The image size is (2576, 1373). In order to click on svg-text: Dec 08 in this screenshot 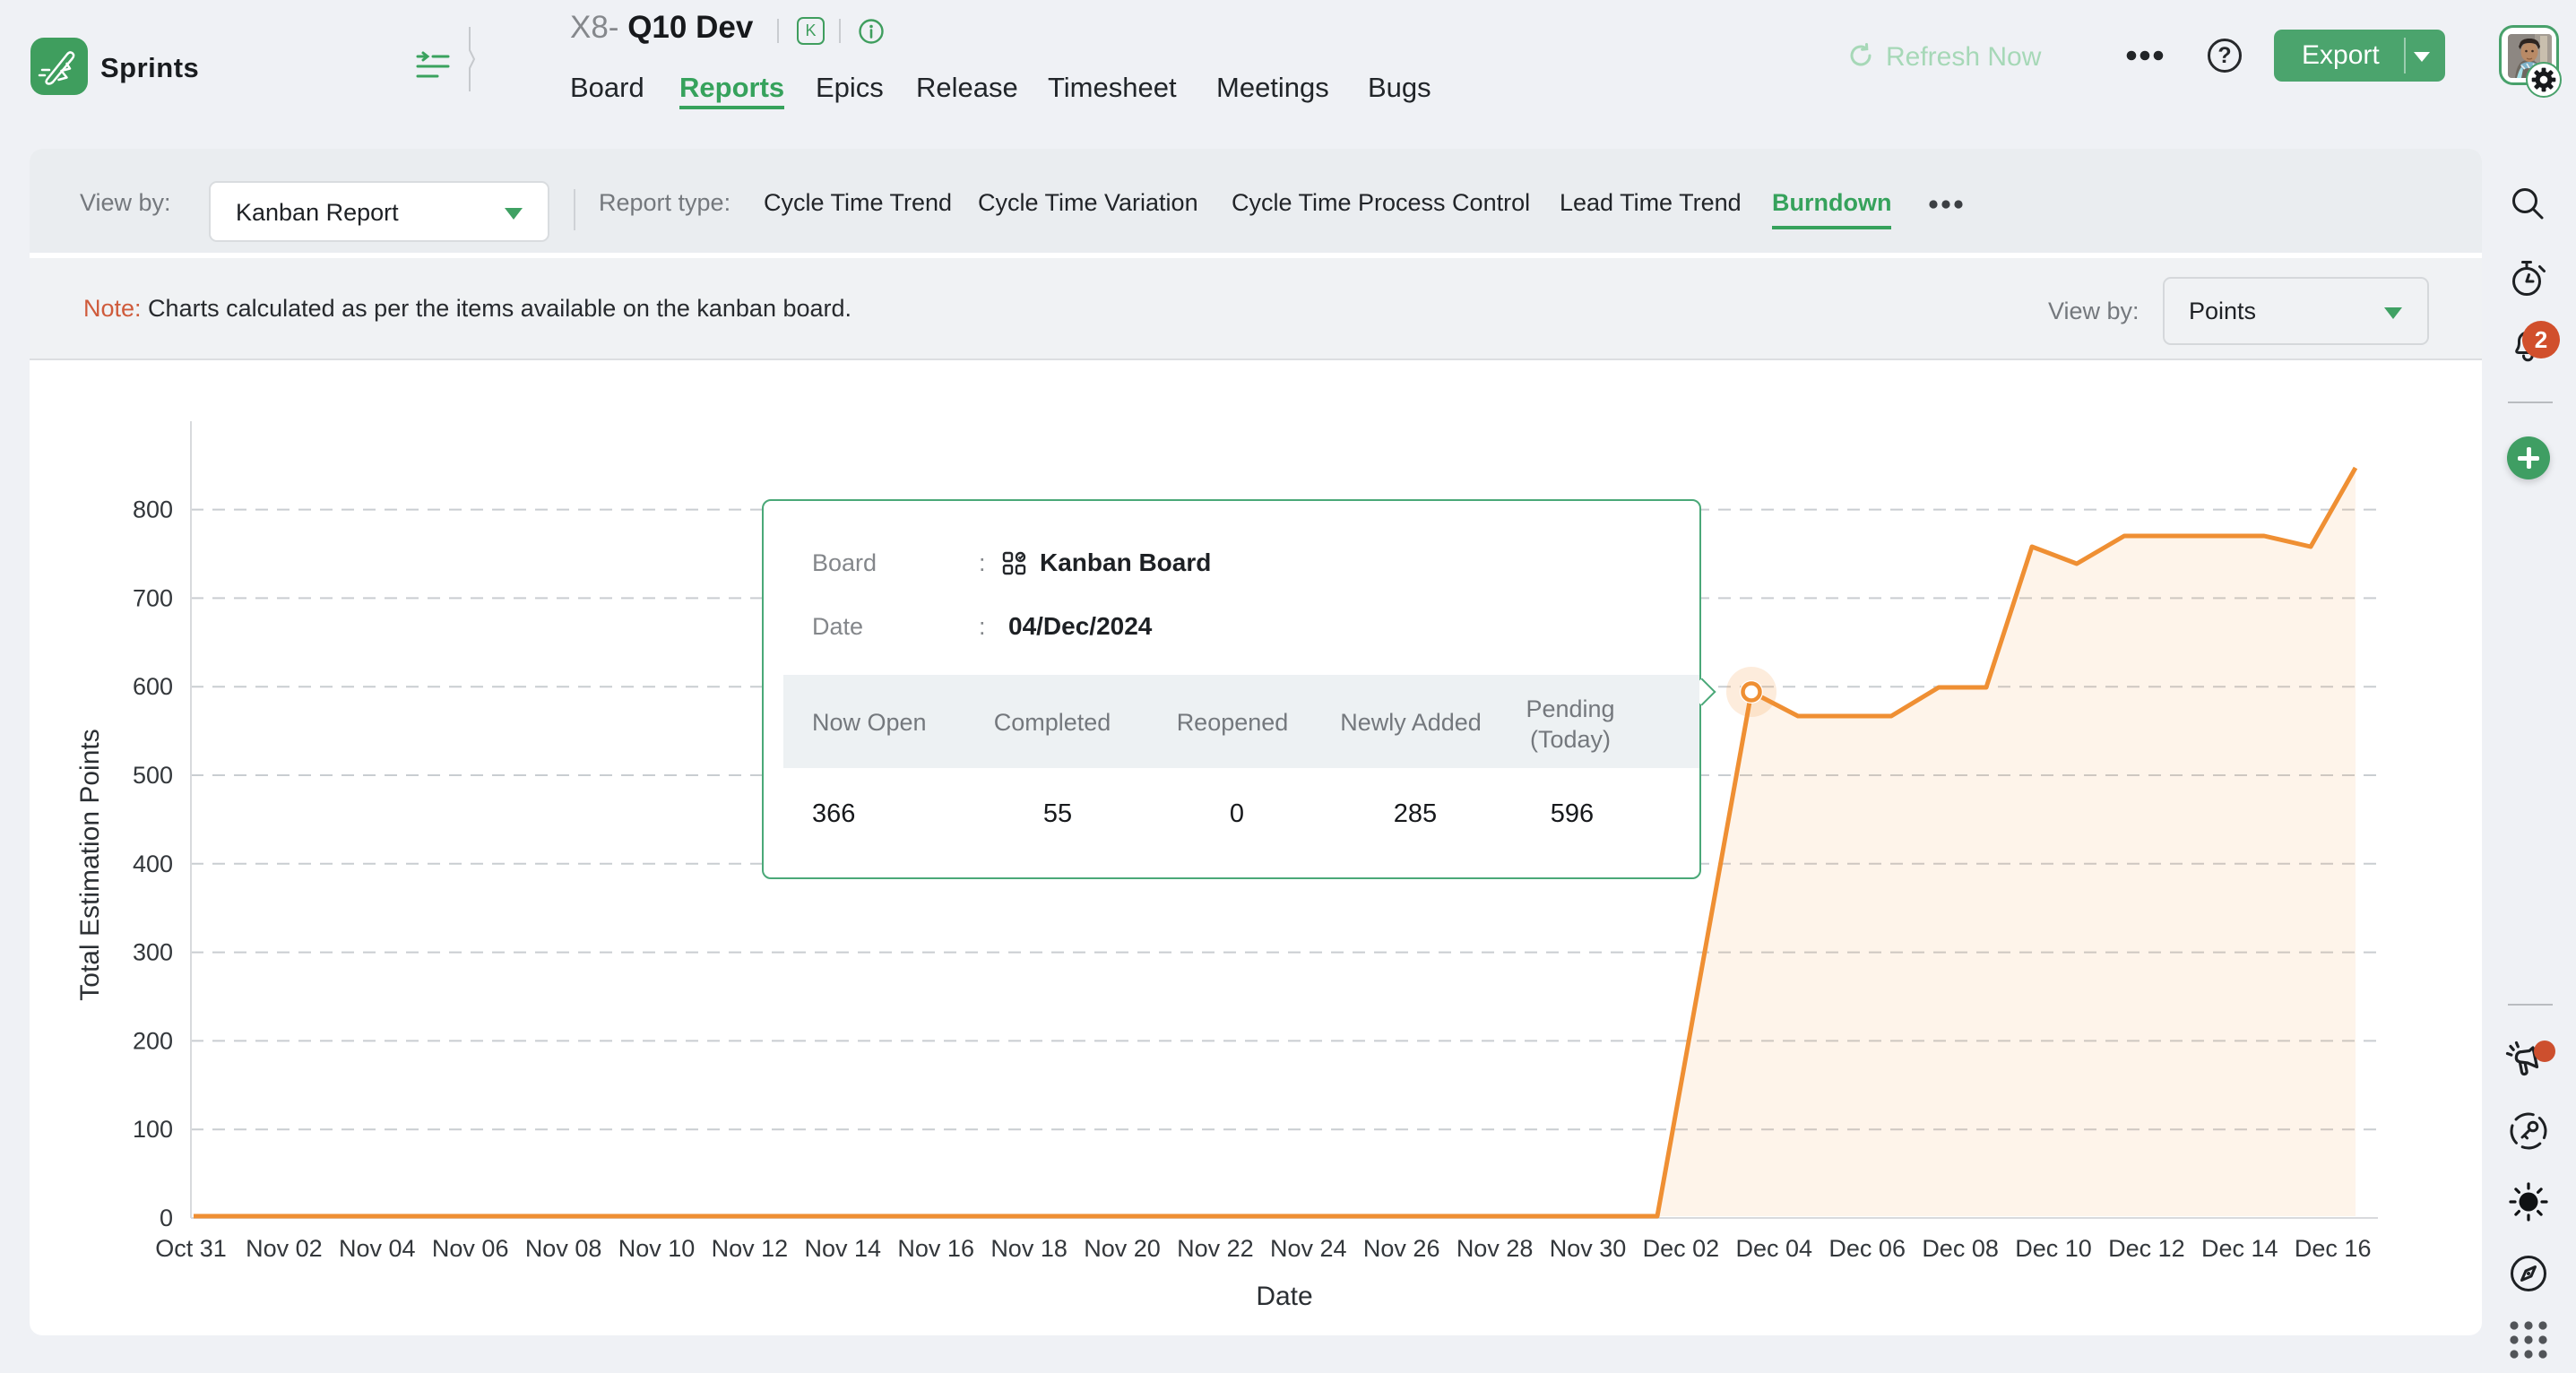, I will do `click(1960, 1248)`.